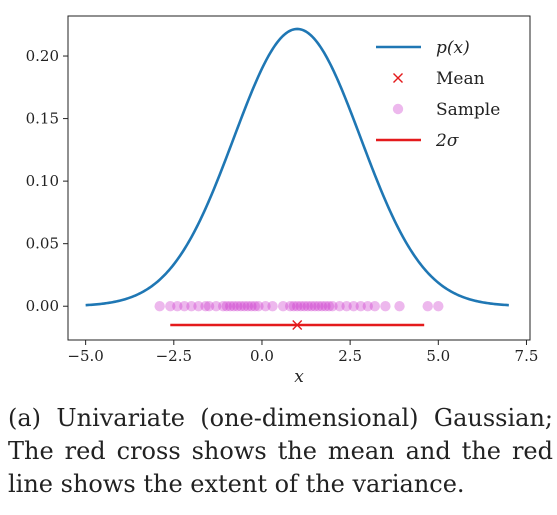 The image size is (557, 515). Describe the element at coordinates (174, 356) in the screenshot. I see `x-tick-label: −2.5` at that location.